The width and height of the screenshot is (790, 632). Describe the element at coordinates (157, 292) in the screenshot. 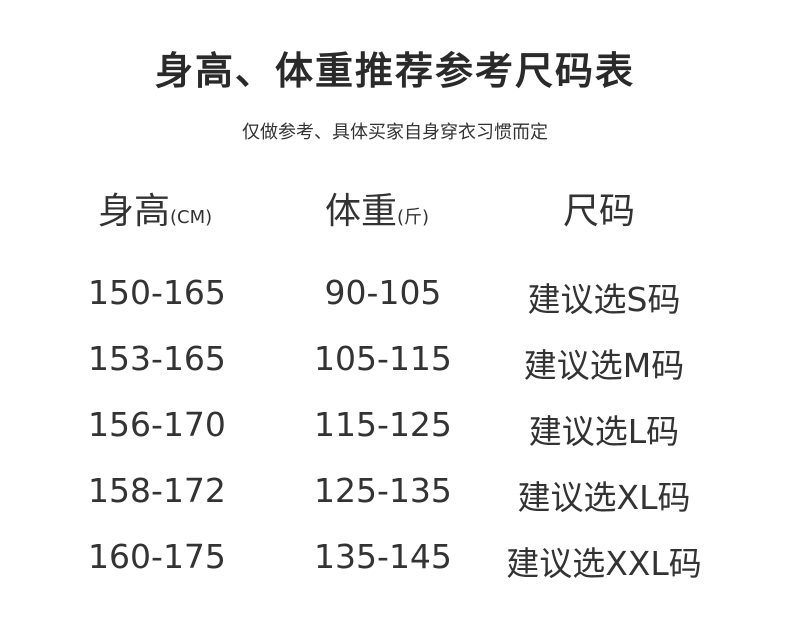

I see `table-cell: 150-165` at that location.